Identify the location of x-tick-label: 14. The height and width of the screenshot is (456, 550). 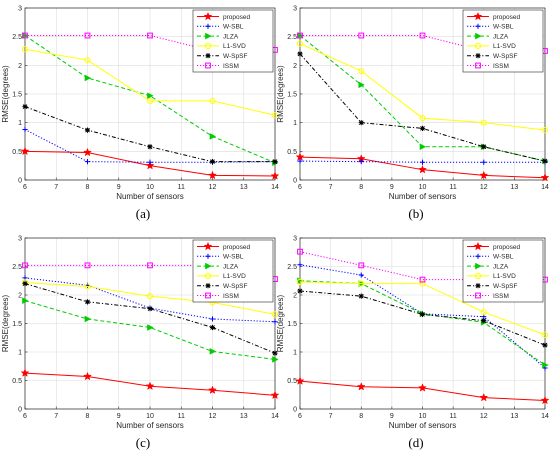
(275, 187).